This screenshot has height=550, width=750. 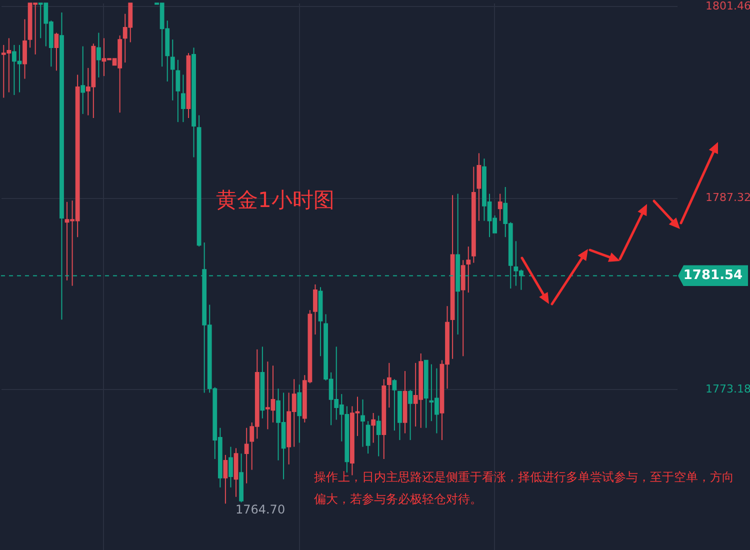 I want to click on y-tick-label: 1773.18, so click(x=728, y=389).